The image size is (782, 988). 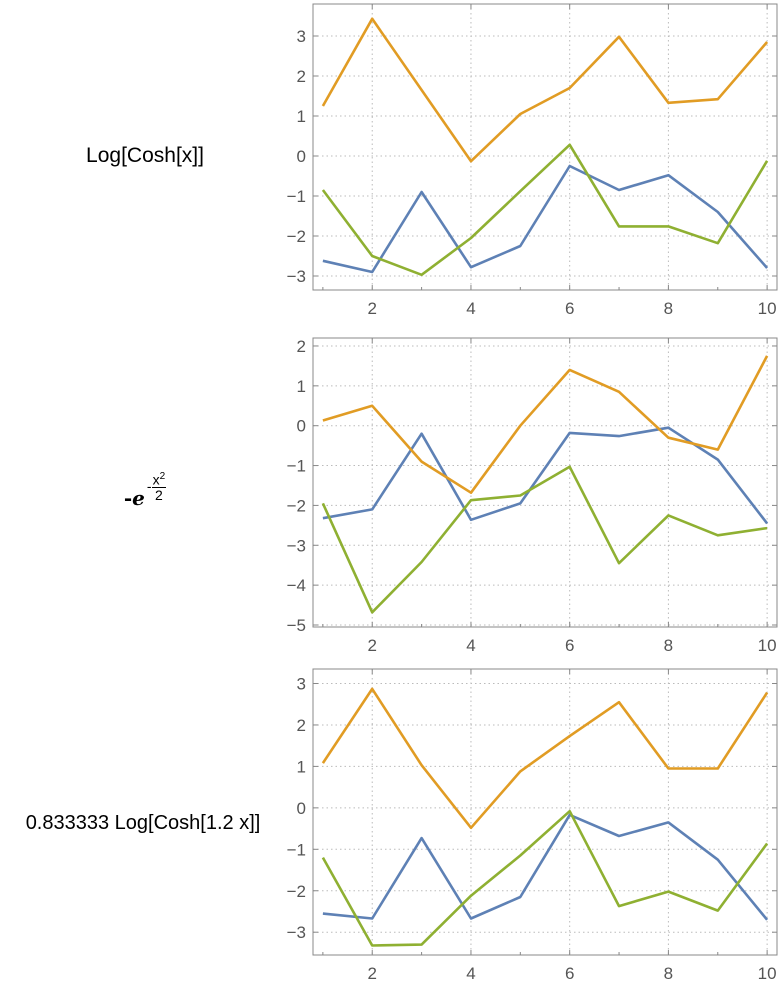 What do you see at coordinates (128, 498) in the screenshot?
I see `minus-sign: -` at bounding box center [128, 498].